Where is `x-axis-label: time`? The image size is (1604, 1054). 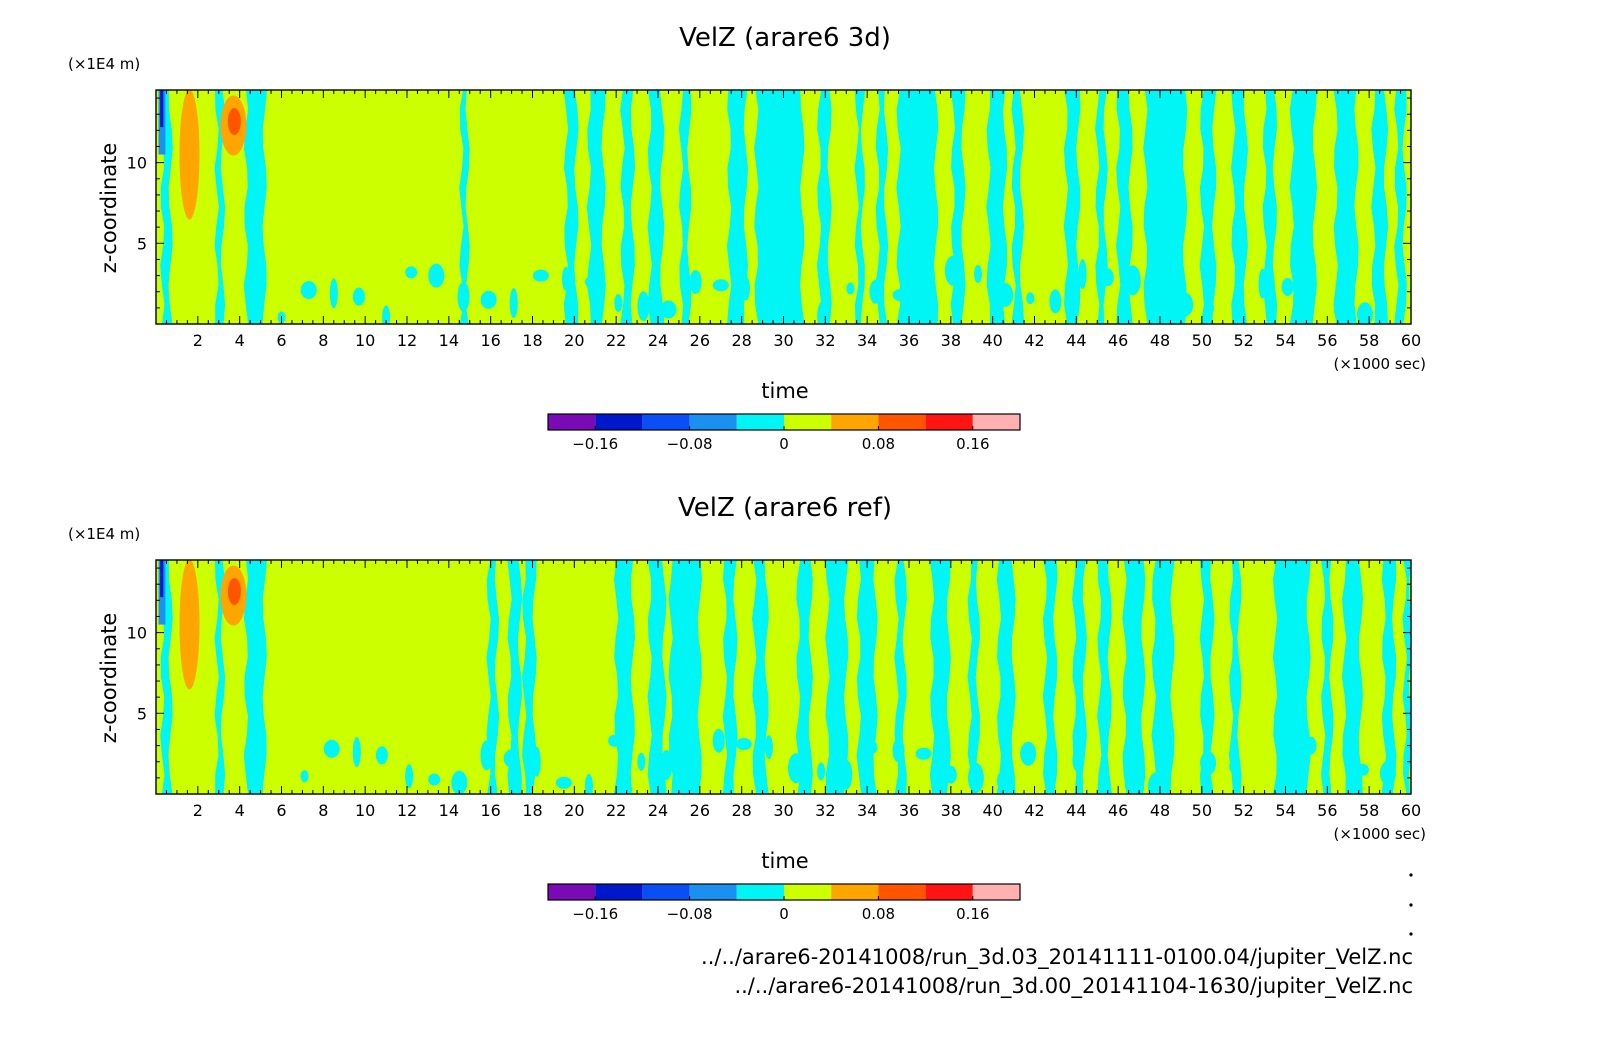
x-axis-label: time is located at coordinates (784, 861).